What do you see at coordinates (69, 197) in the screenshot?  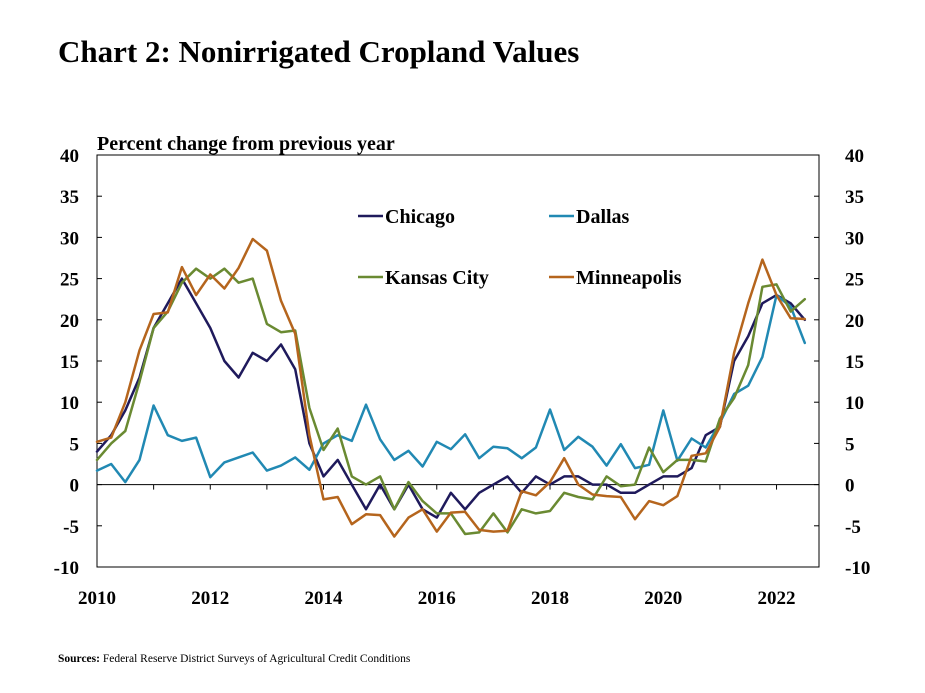 I see `y-tick-label-left: 35` at bounding box center [69, 197].